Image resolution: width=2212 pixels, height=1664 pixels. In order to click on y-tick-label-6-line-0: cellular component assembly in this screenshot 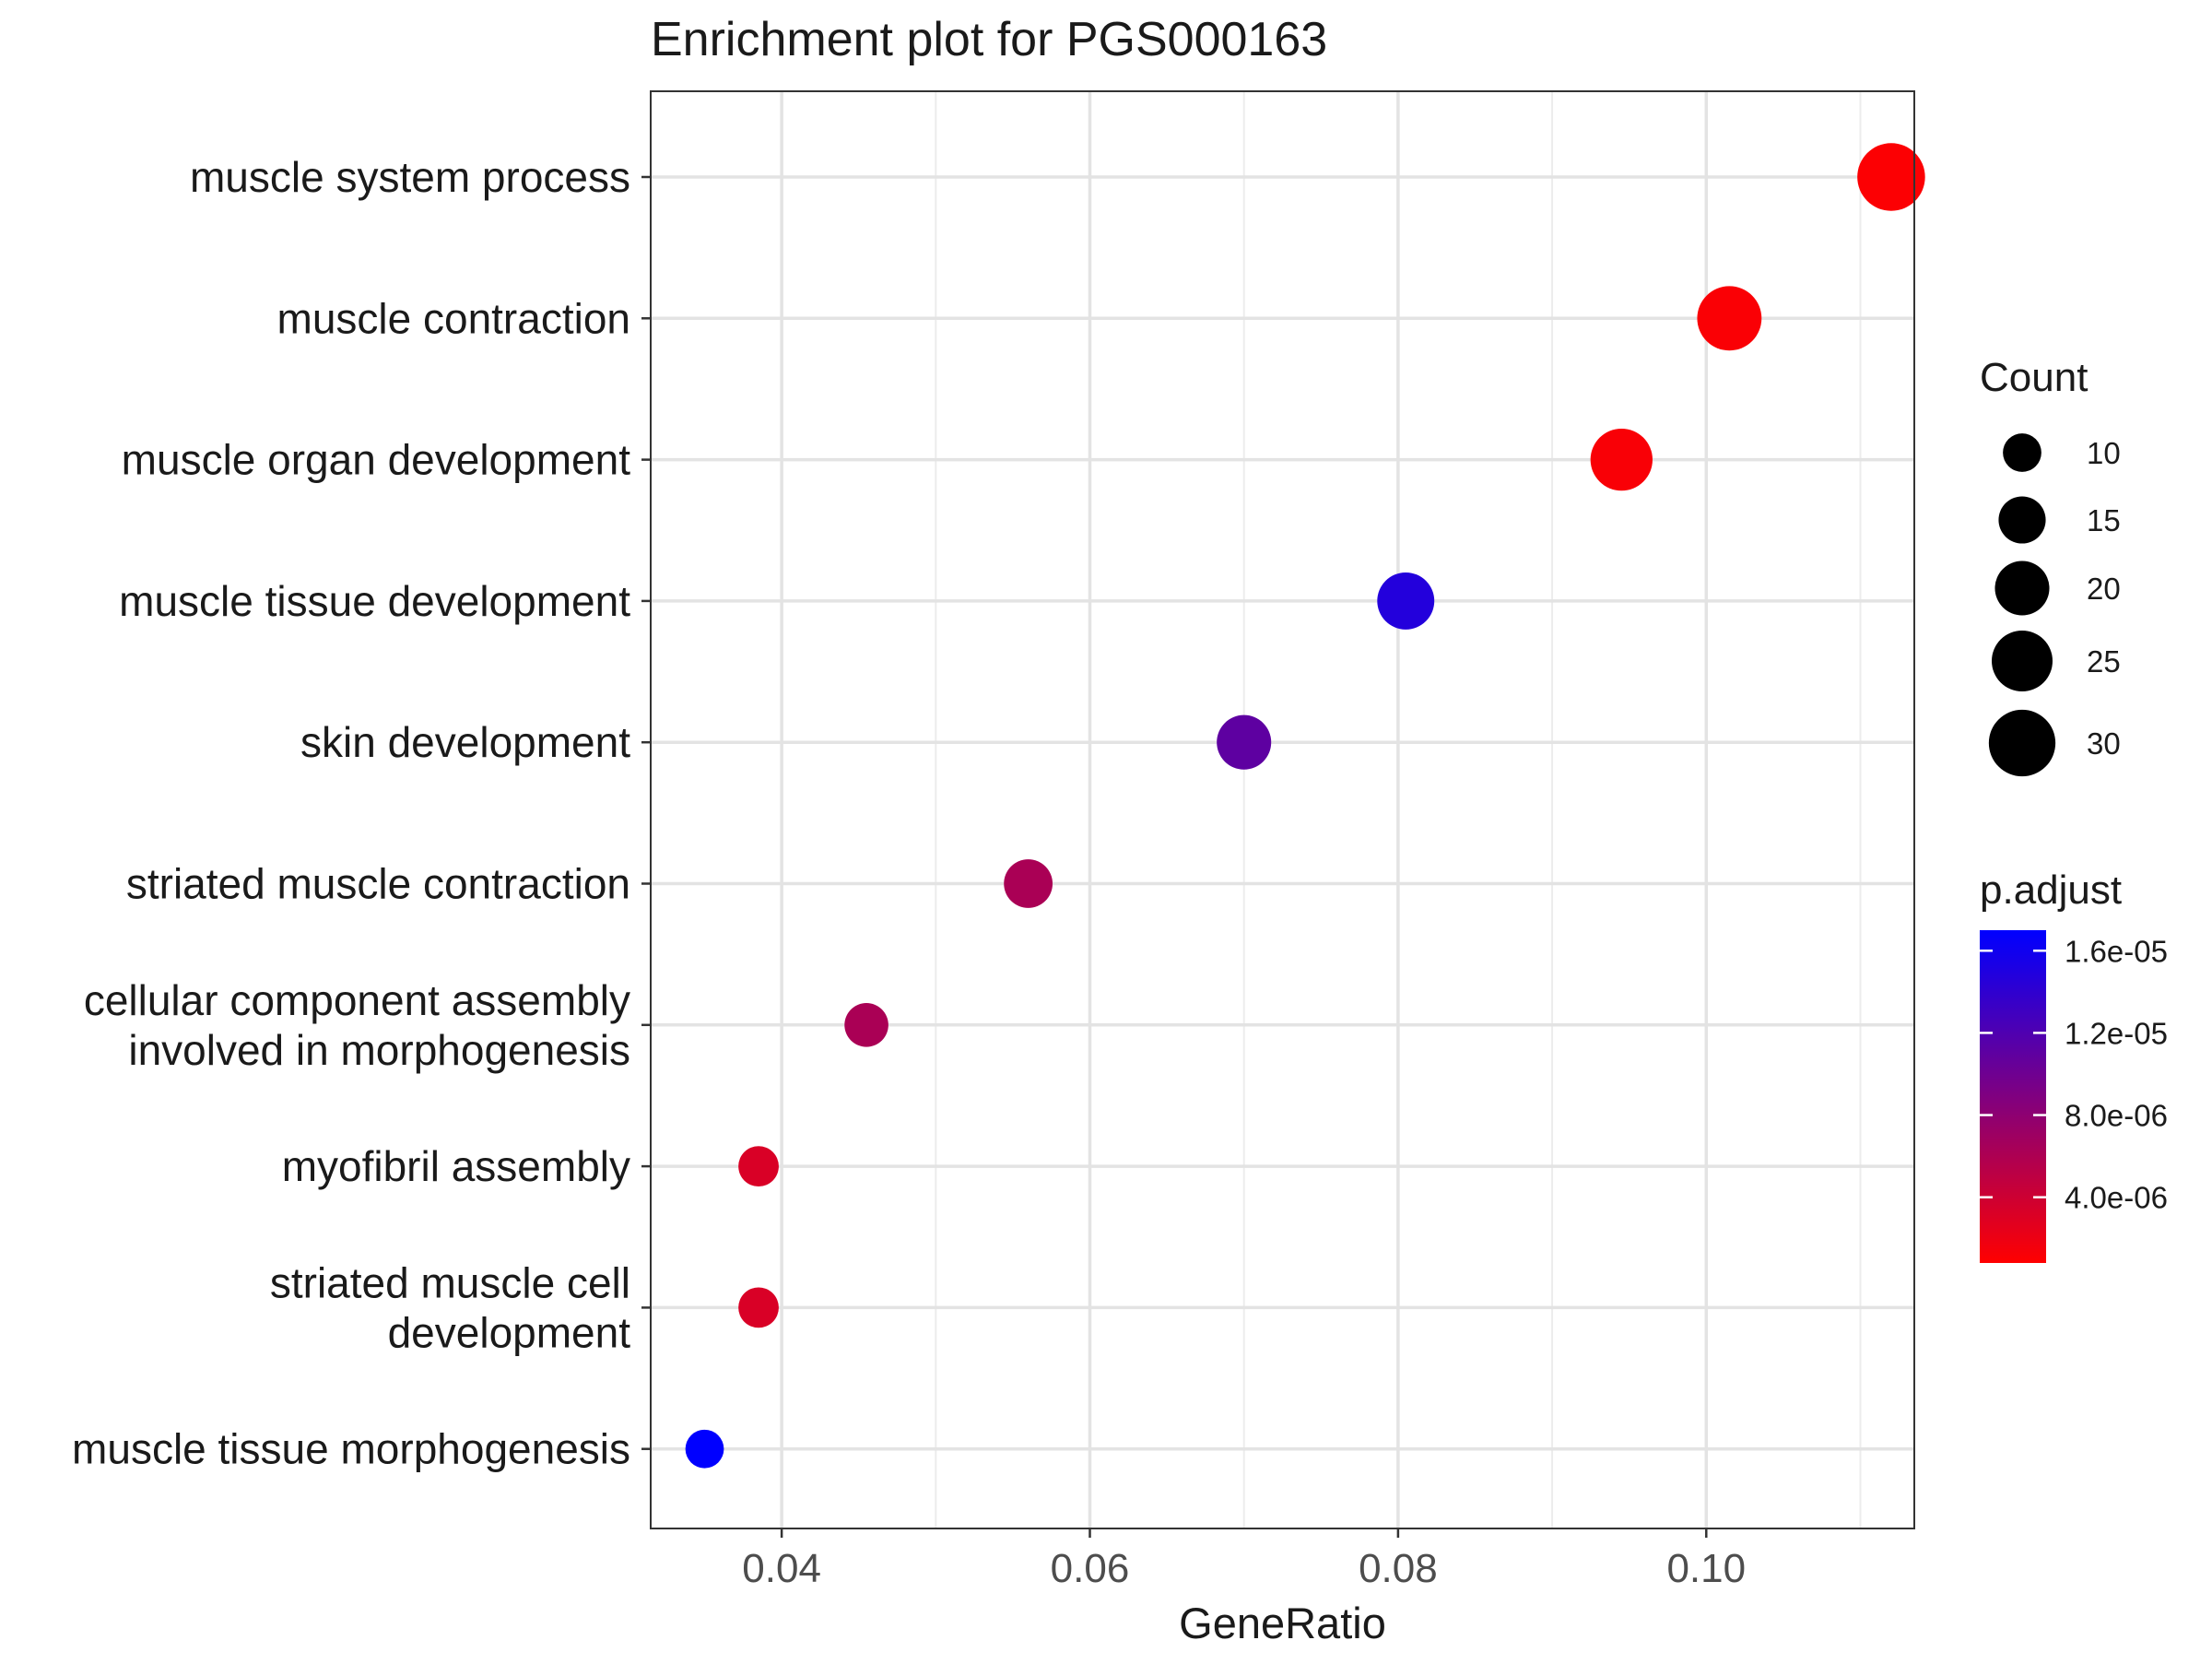, I will do `click(357, 1000)`.